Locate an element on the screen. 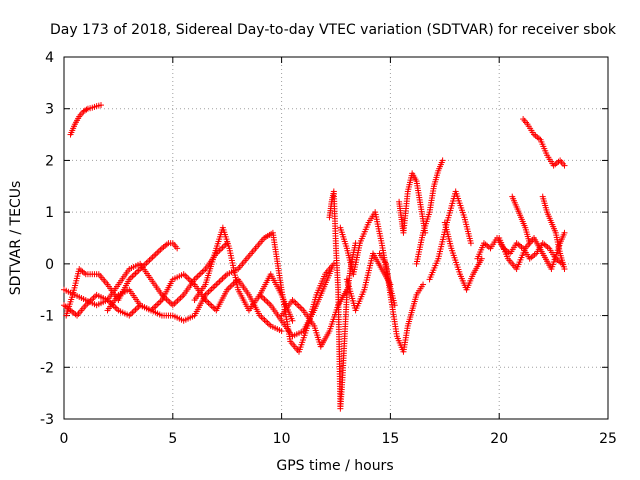  x-tick-label: 5 is located at coordinates (172, 439).